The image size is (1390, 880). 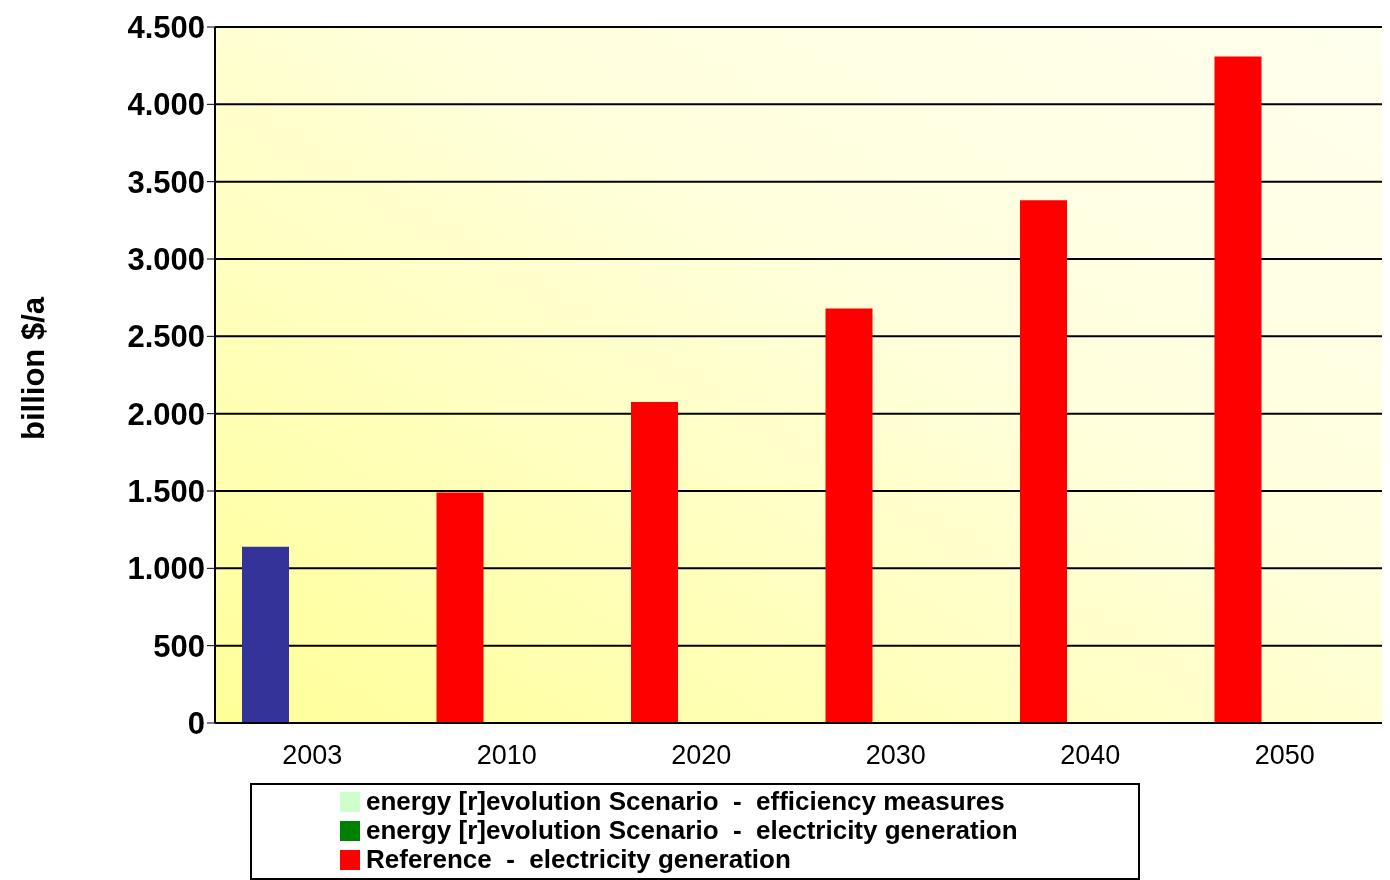 I want to click on legend-label: energy [r]evolution Scenario - electricity generation, so click(x=692, y=830).